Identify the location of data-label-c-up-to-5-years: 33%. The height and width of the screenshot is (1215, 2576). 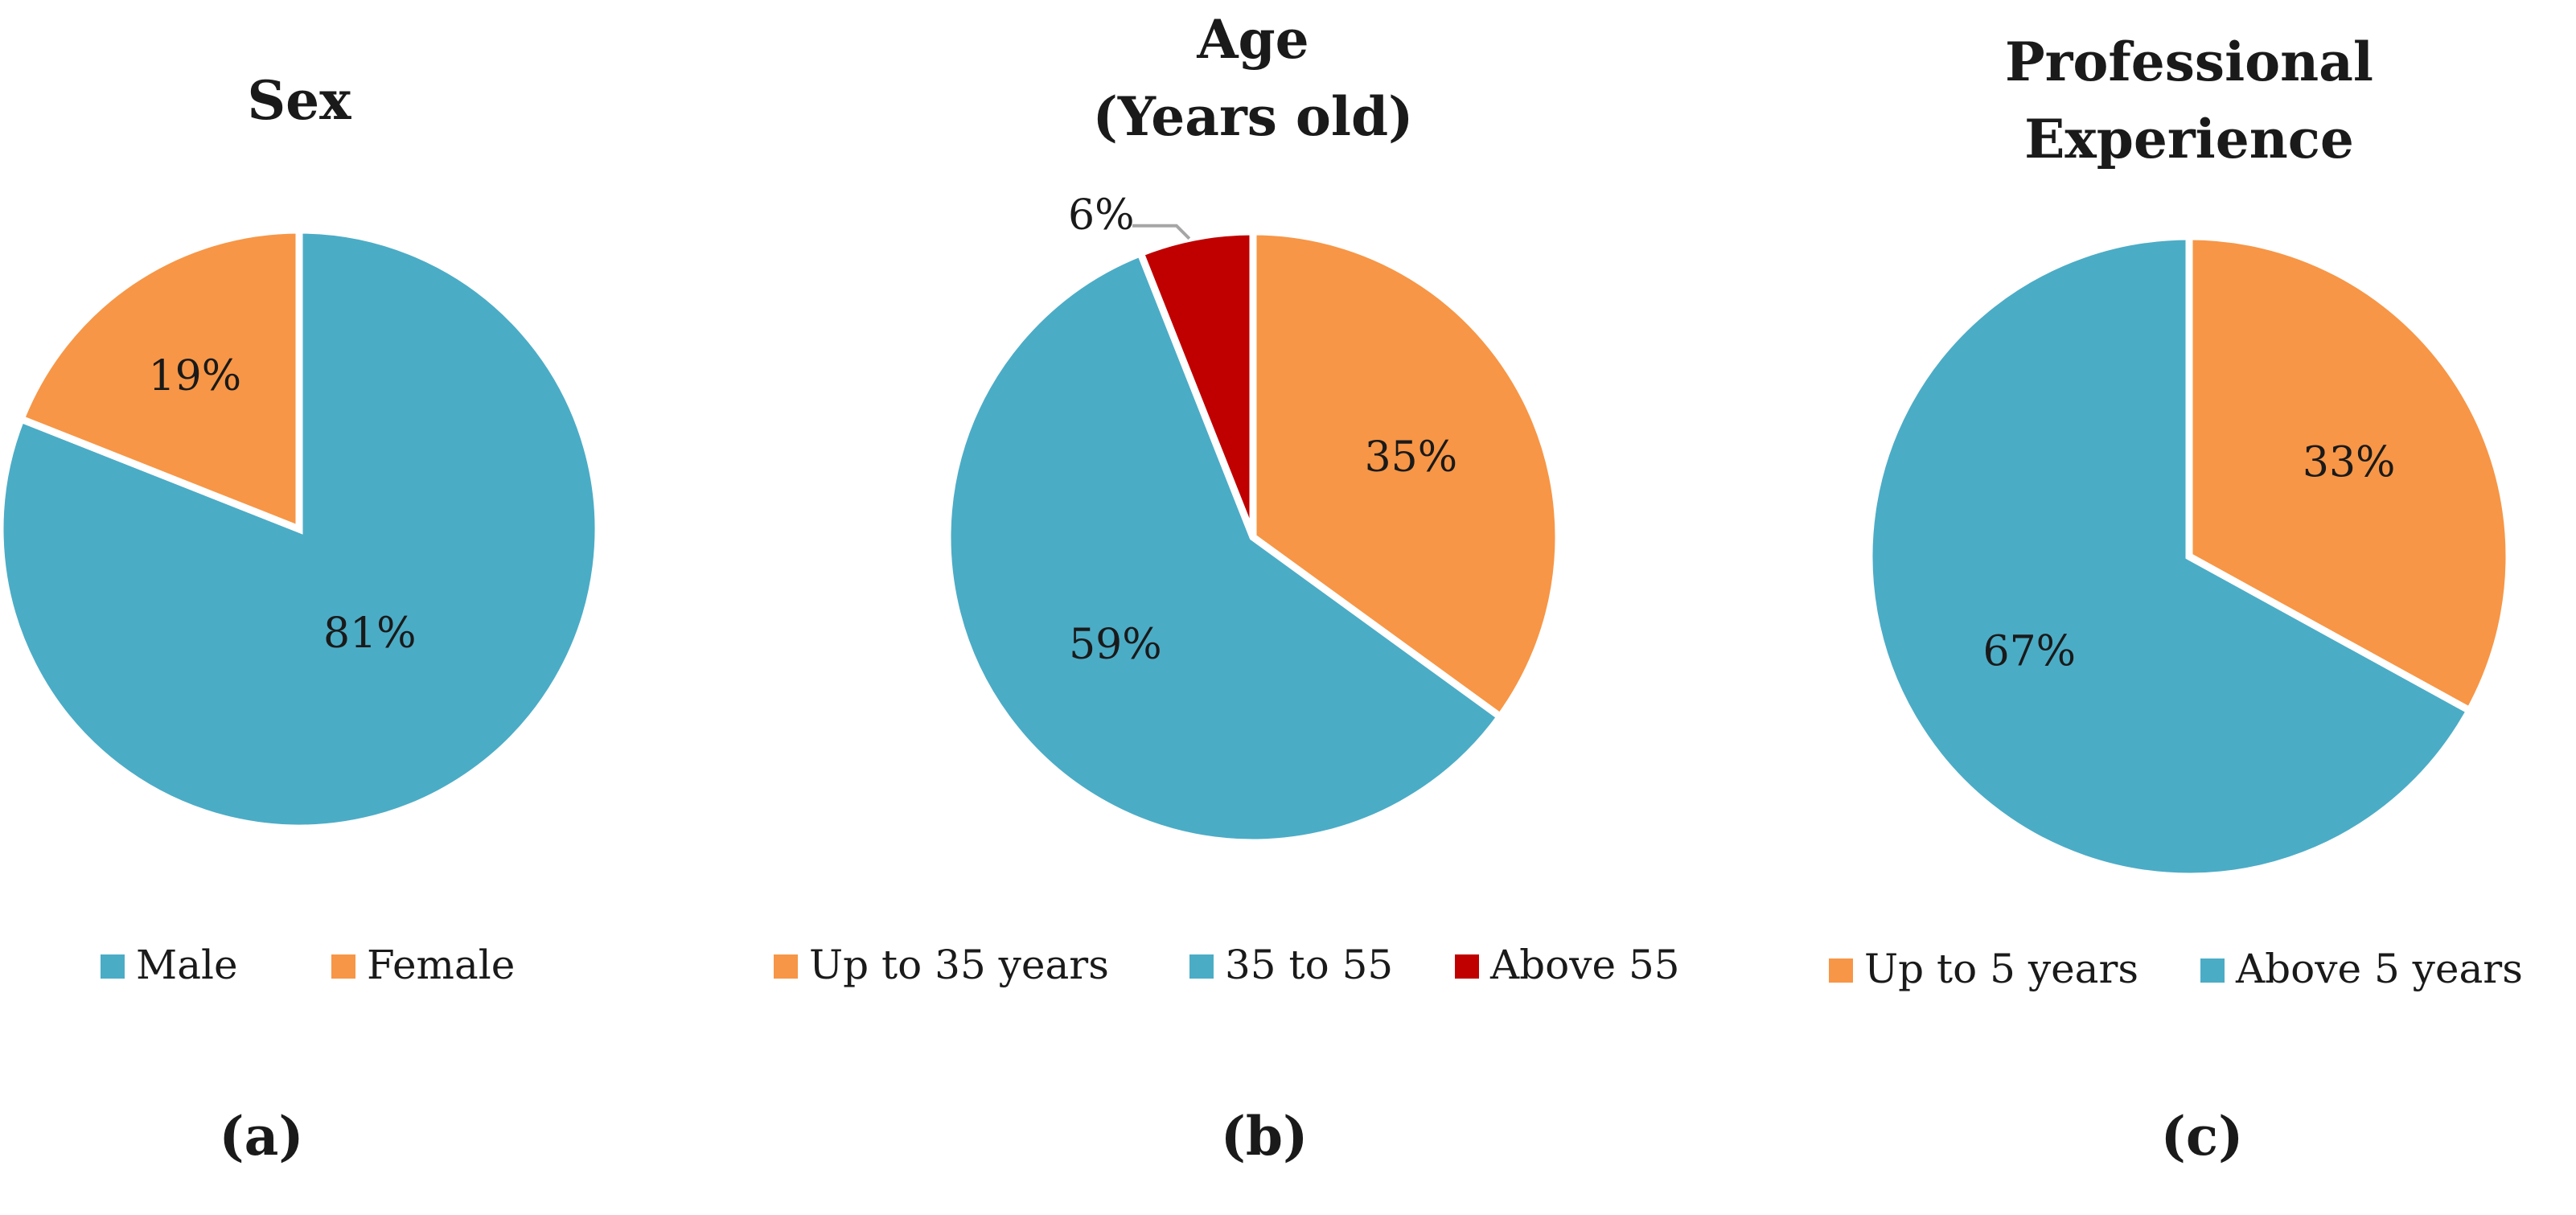
(2349, 462).